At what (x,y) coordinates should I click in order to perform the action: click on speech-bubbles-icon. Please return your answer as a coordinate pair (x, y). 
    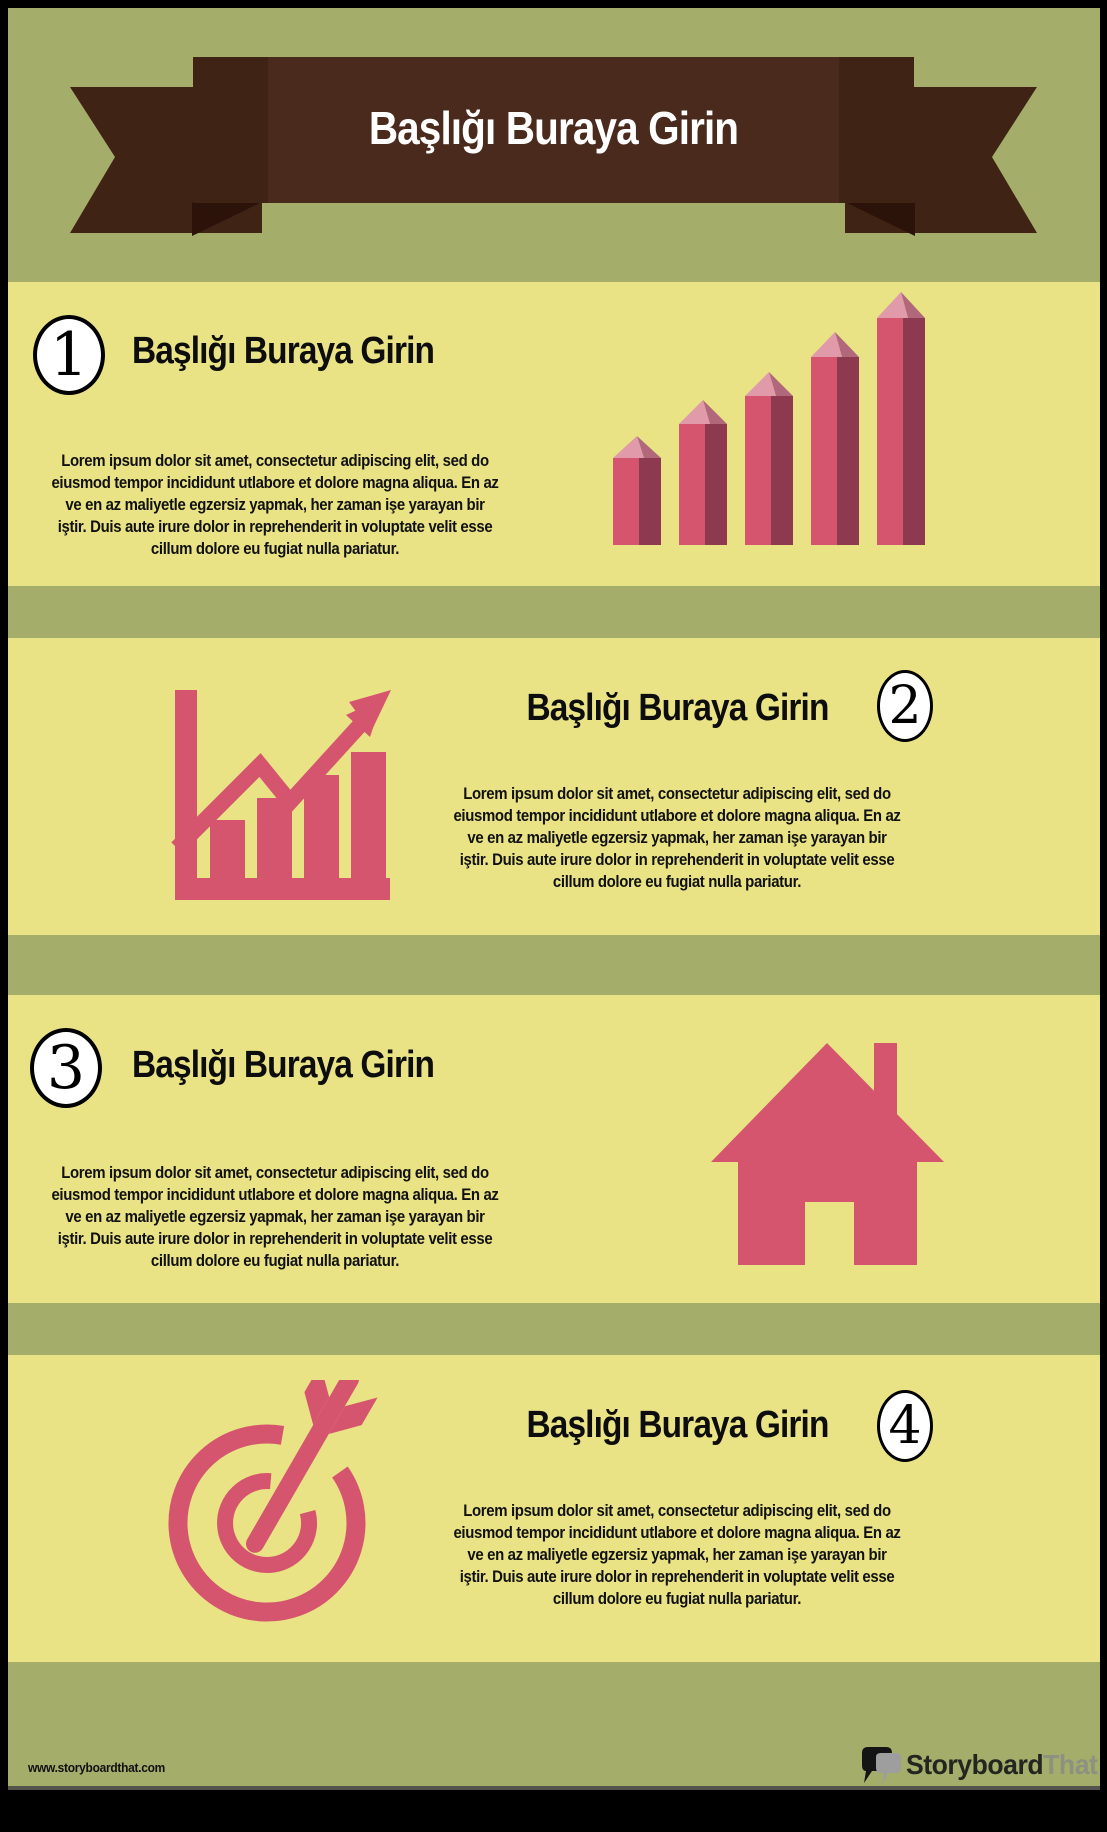
    Looking at the image, I should click on (881, 1766).